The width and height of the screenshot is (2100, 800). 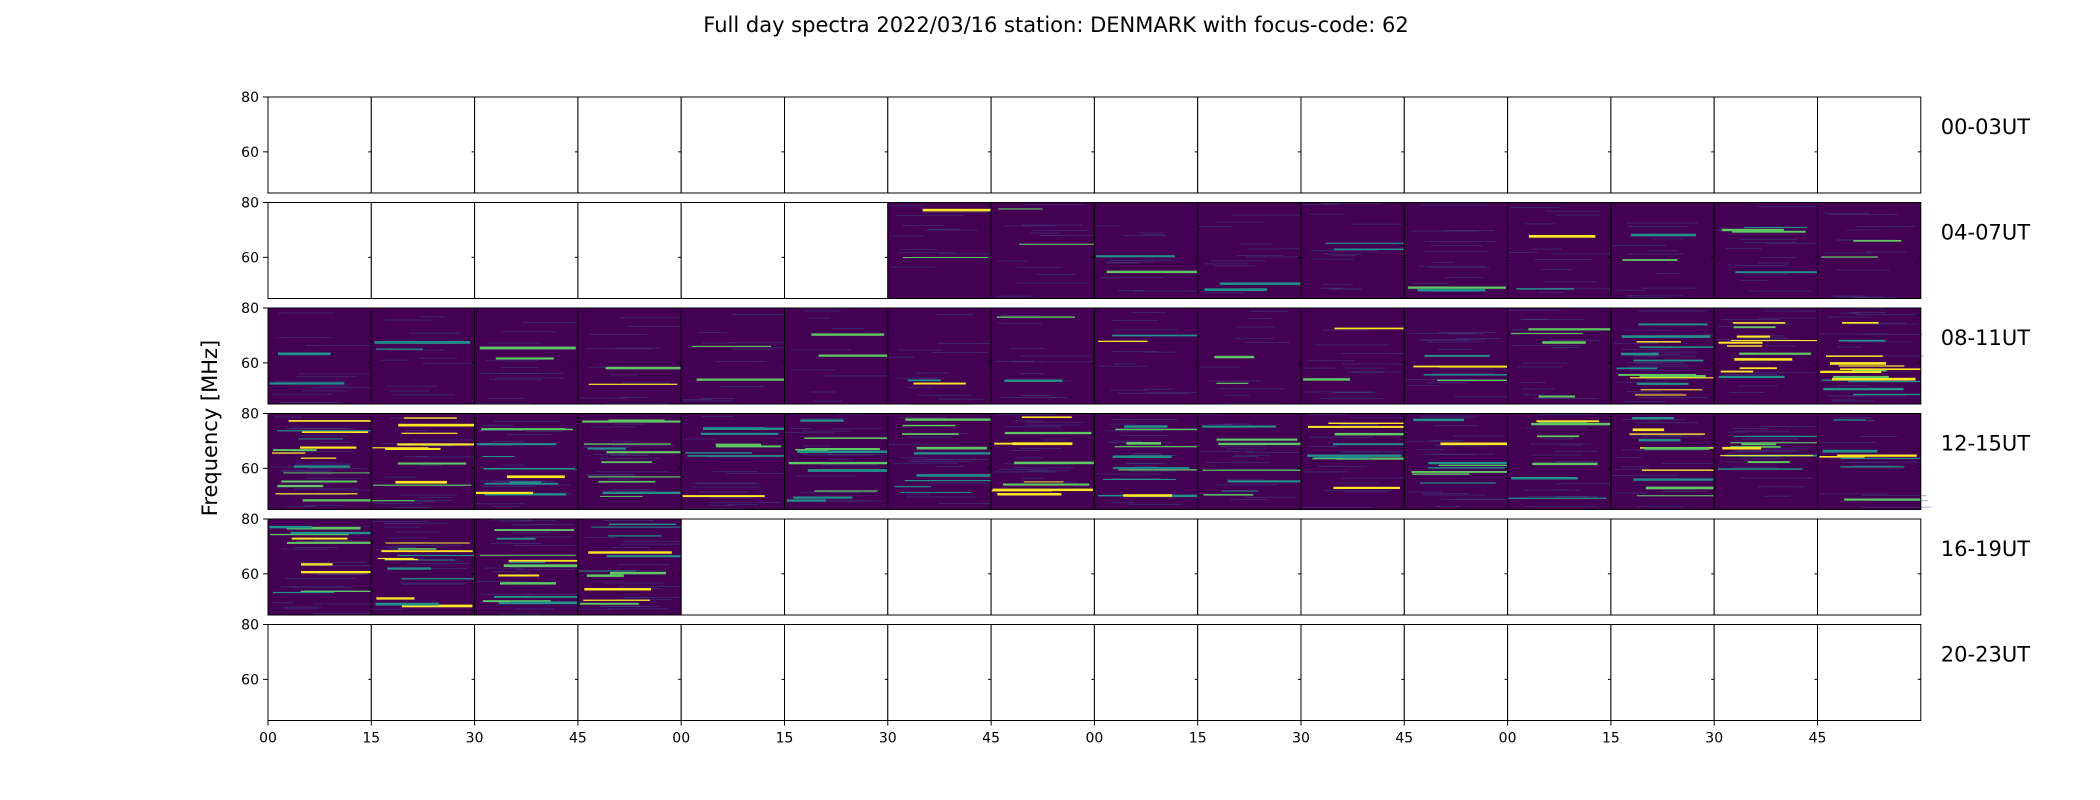 I want to click on row-label: 08-11UT, so click(x=1985, y=338).